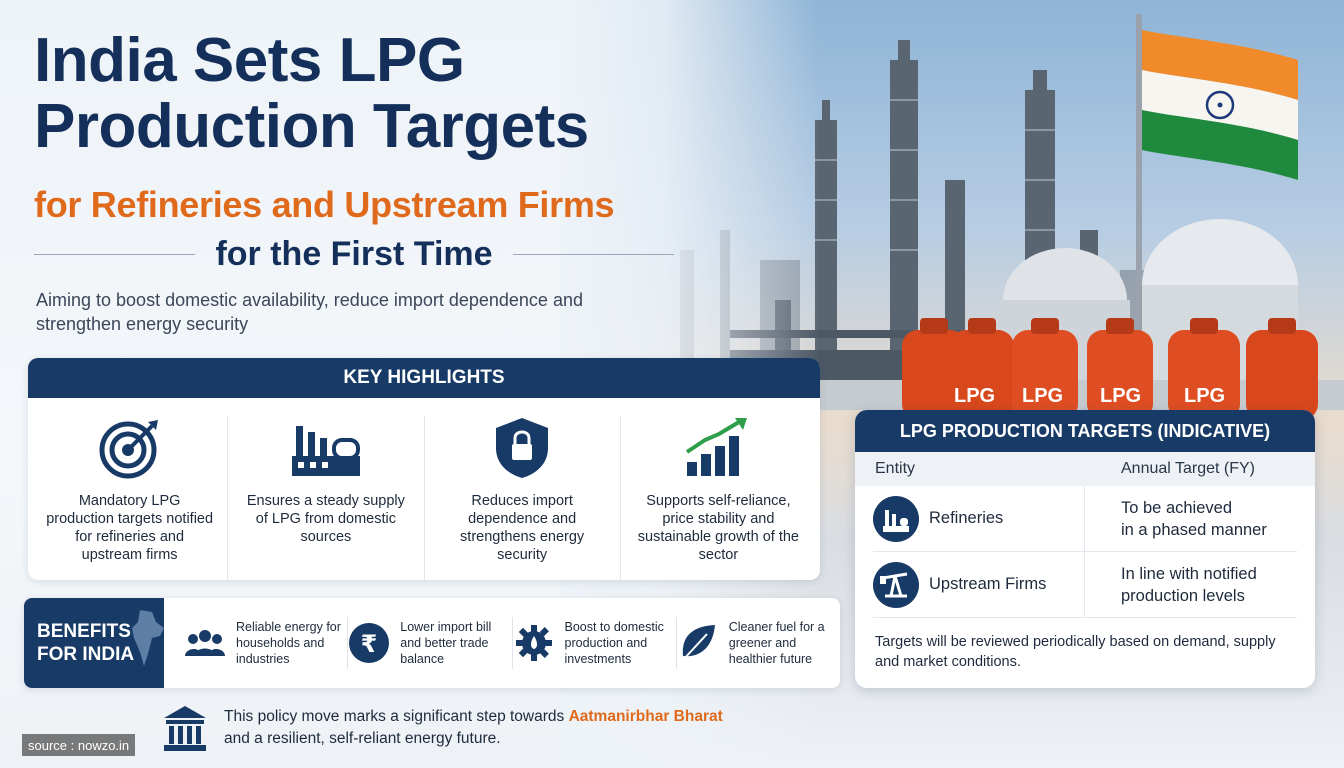 This screenshot has width=1344, height=768. I want to click on gear-icon, so click(533, 643).